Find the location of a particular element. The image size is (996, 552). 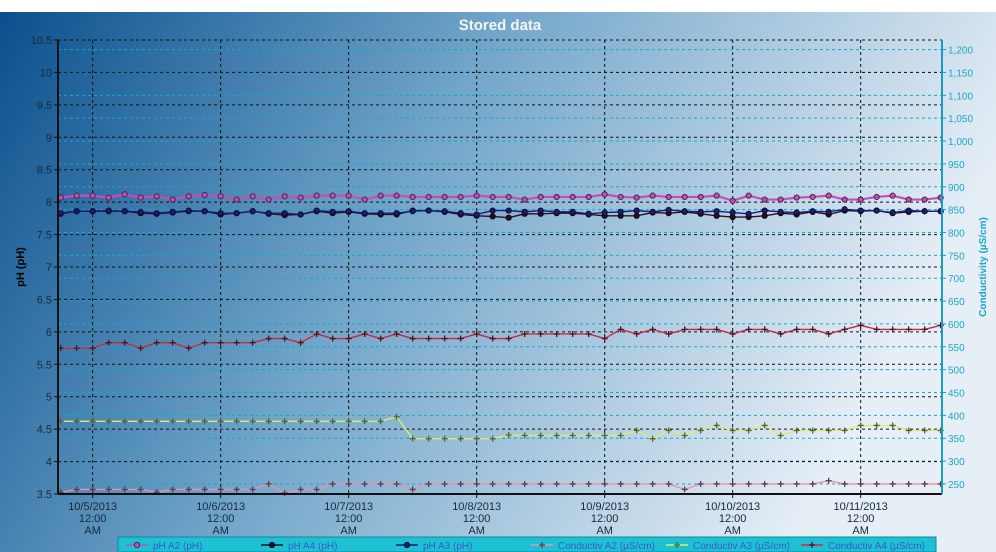

y2-tick-label: 1,100 is located at coordinates (961, 96).